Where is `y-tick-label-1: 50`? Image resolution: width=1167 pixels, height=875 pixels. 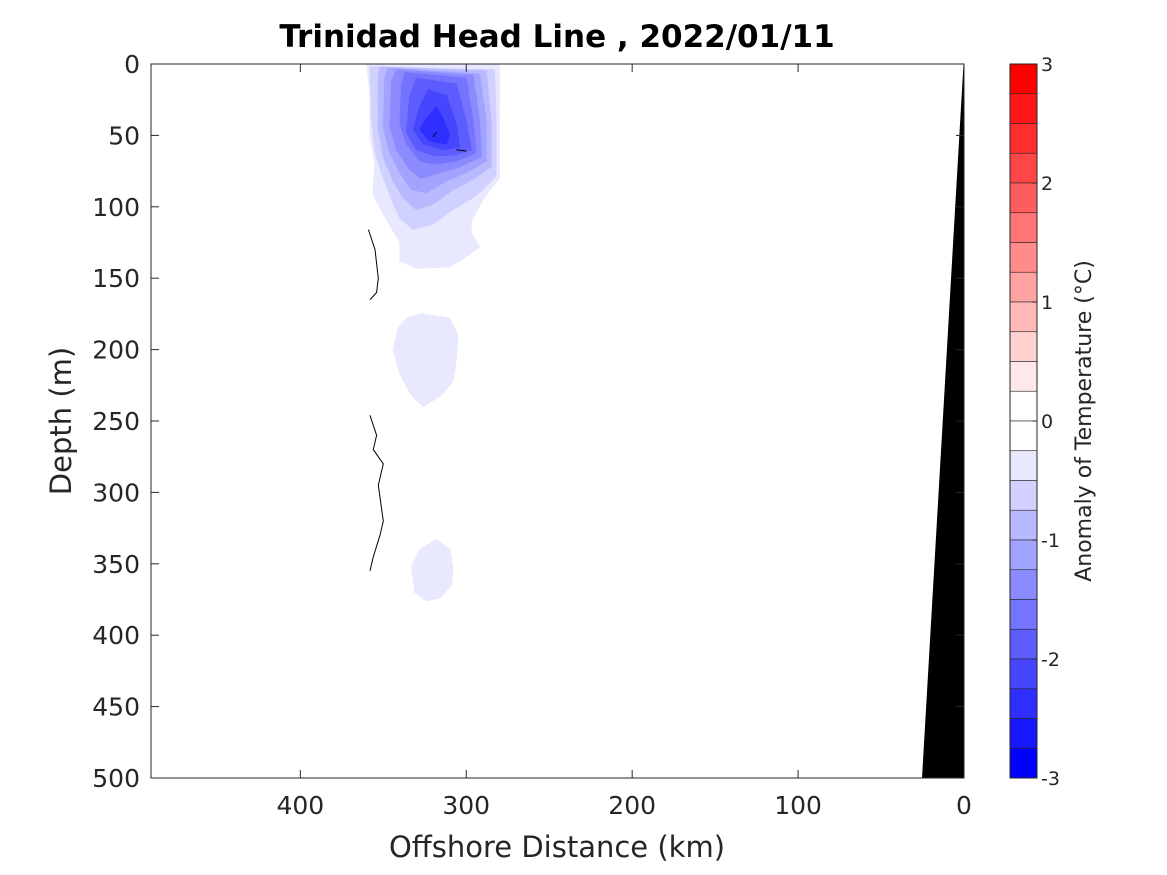 y-tick-label-1: 50 is located at coordinates (124, 135).